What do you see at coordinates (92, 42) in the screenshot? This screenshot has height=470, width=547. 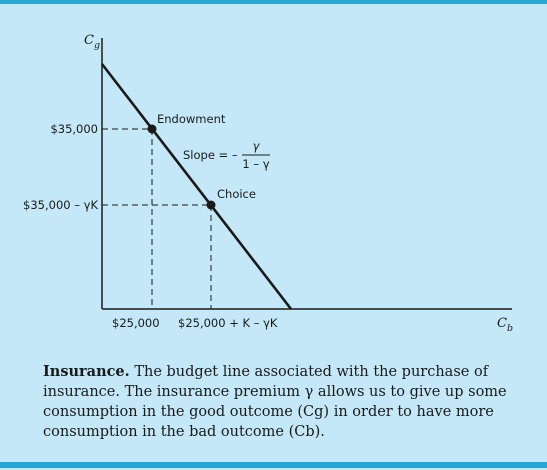 I see `y-axis-label: Cg` at bounding box center [92, 42].